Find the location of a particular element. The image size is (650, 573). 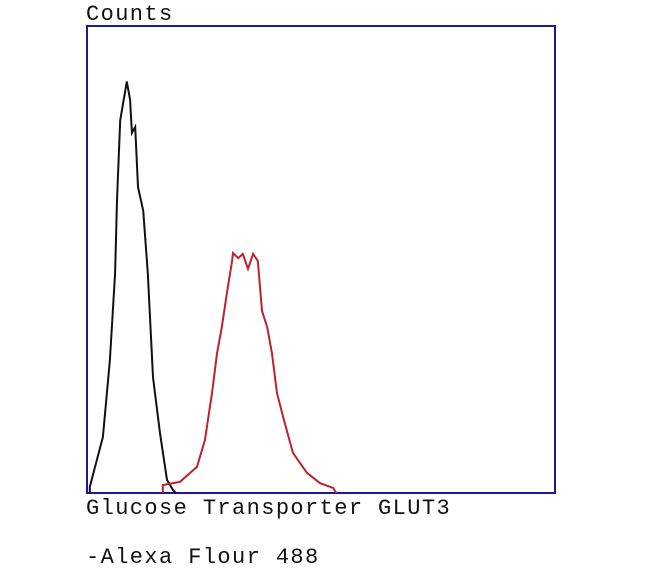

x-axis-label-line-2: -Alexa Flour 488 is located at coordinates (203, 557).